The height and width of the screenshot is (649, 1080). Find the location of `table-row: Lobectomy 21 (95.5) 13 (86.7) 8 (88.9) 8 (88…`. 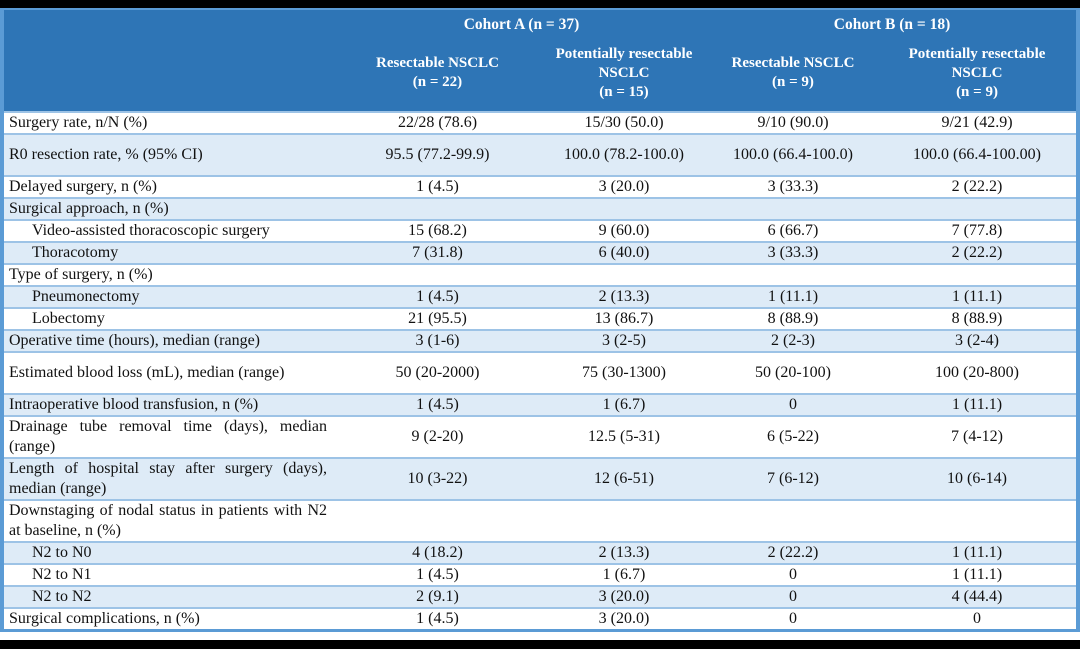

table-row: Lobectomy 21 (95.5) 13 (86.7) 8 (88.9) 8 (88… is located at coordinates (540, 318).